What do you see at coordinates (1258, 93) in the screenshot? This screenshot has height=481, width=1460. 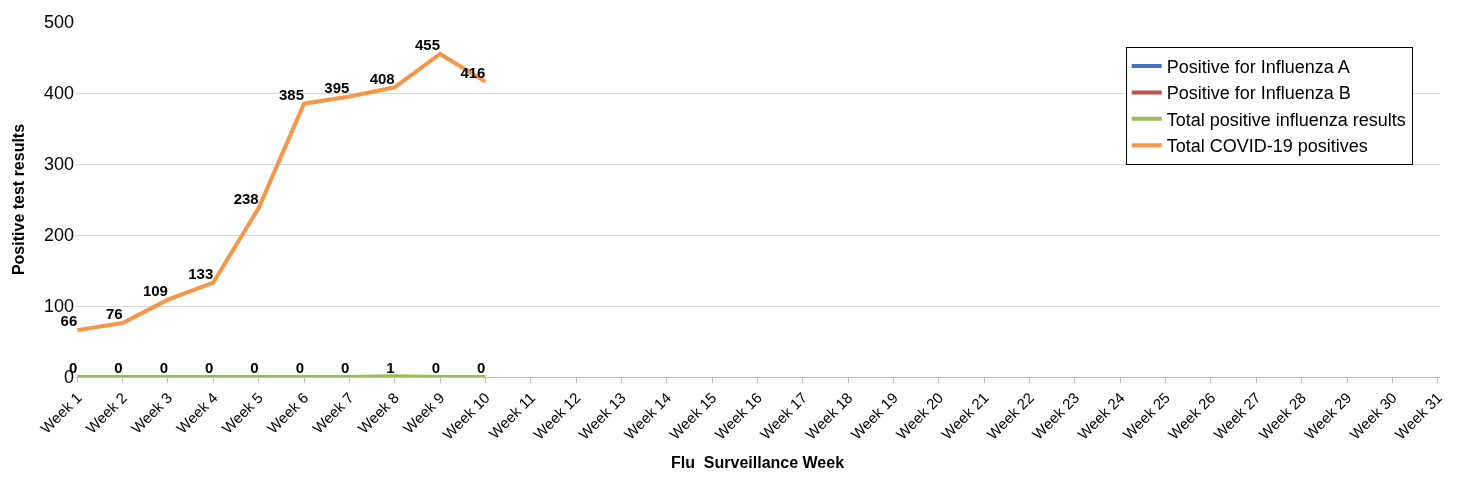 I see `legend-label: Positive for Influenza B` at bounding box center [1258, 93].